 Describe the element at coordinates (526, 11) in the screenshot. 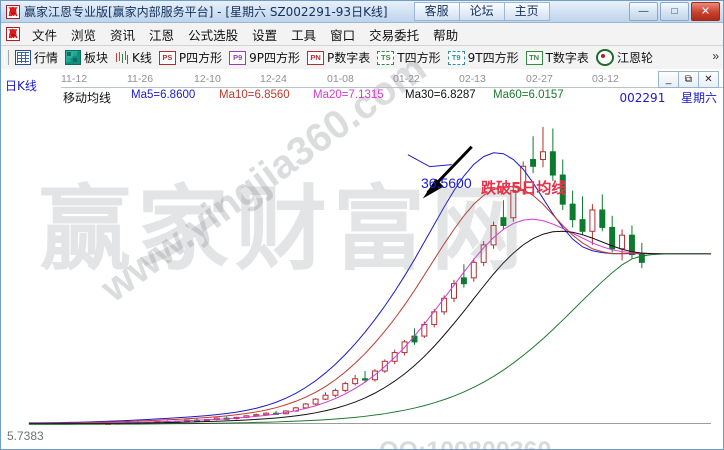

I see `homepage-button: 主页` at that location.